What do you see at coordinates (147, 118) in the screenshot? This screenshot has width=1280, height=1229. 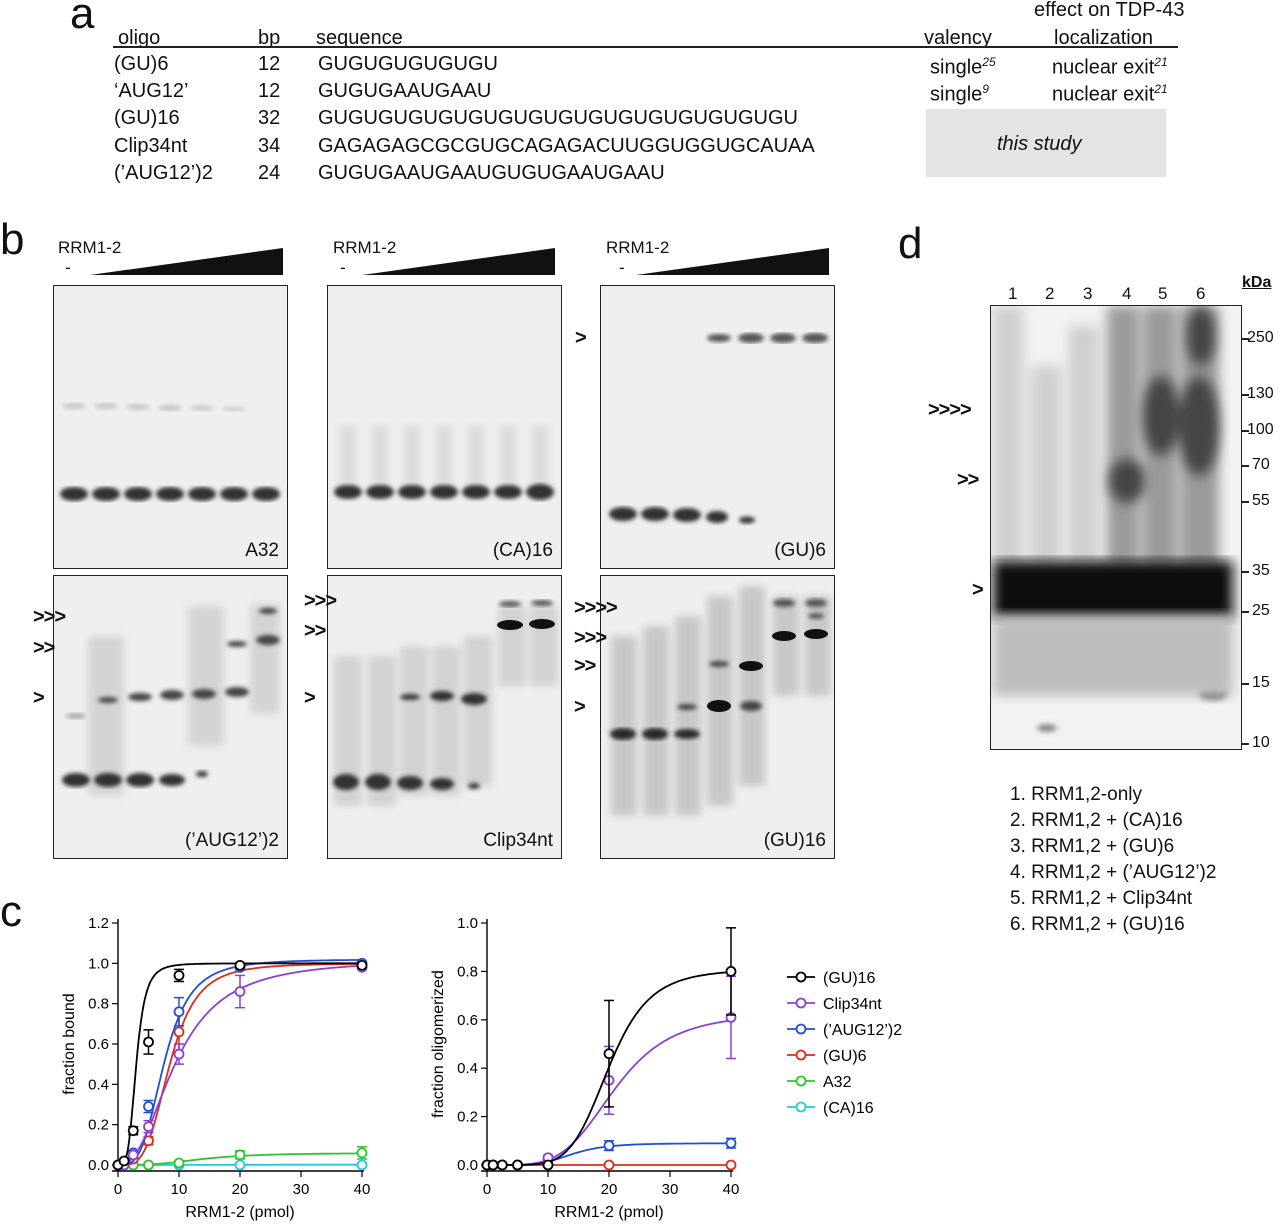 I see `row3-oligo: (GU)16` at bounding box center [147, 118].